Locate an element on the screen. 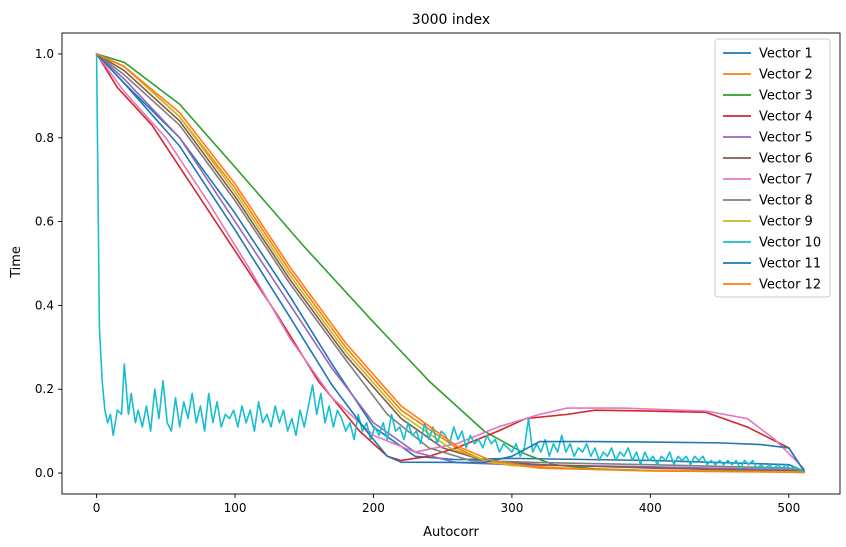  legend-label: Vector 2 is located at coordinates (786, 75).